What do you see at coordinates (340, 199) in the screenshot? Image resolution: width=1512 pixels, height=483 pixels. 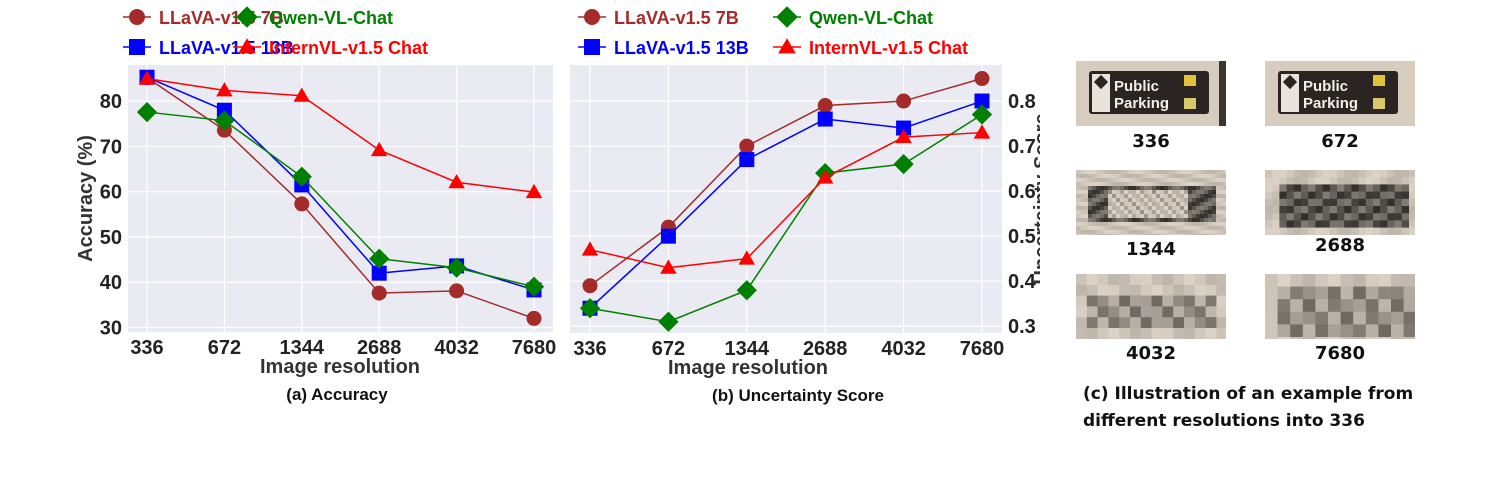 I see `series-qwen-vl-chat` at bounding box center [340, 199].